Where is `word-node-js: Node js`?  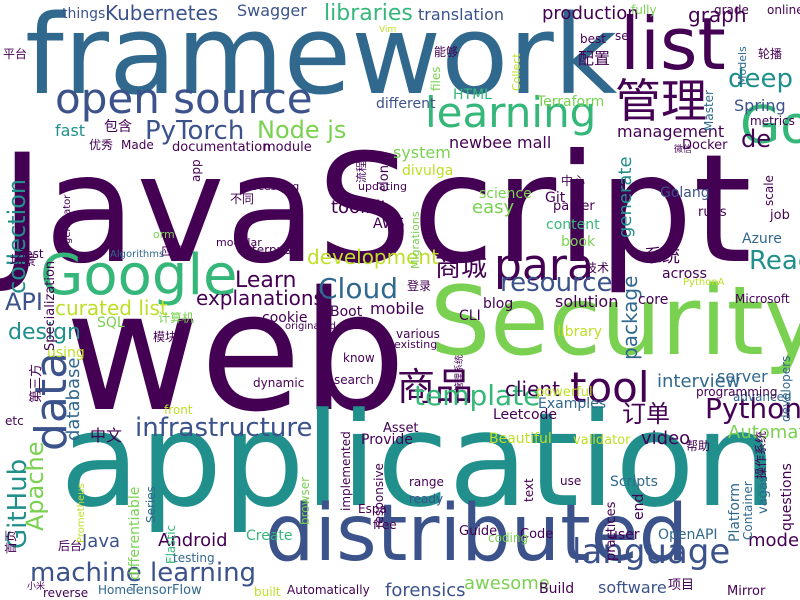
word-node-js: Node js is located at coordinates (302, 130).